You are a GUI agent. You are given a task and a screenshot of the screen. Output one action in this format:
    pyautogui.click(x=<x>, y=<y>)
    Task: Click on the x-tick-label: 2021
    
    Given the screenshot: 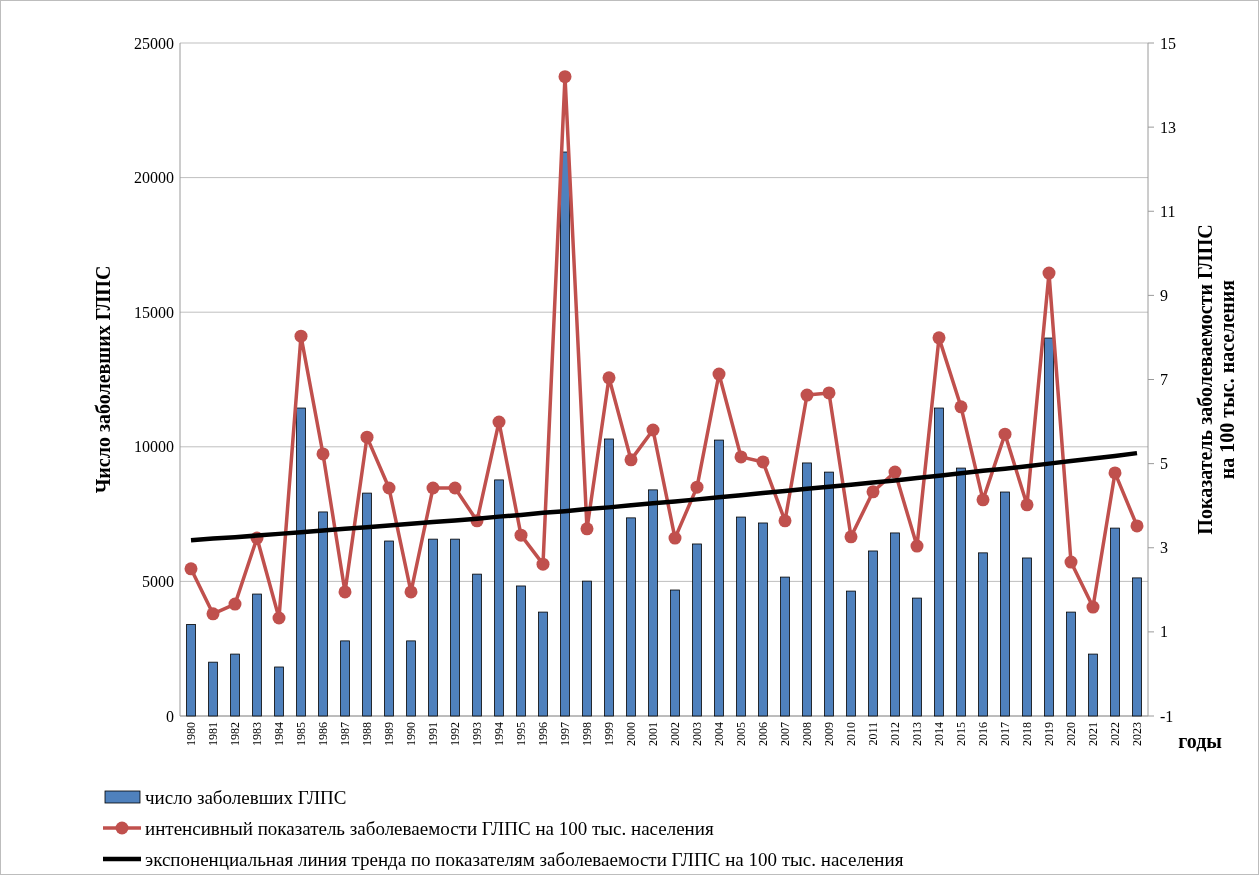 What is the action you would take?
    pyautogui.click(x=1093, y=734)
    